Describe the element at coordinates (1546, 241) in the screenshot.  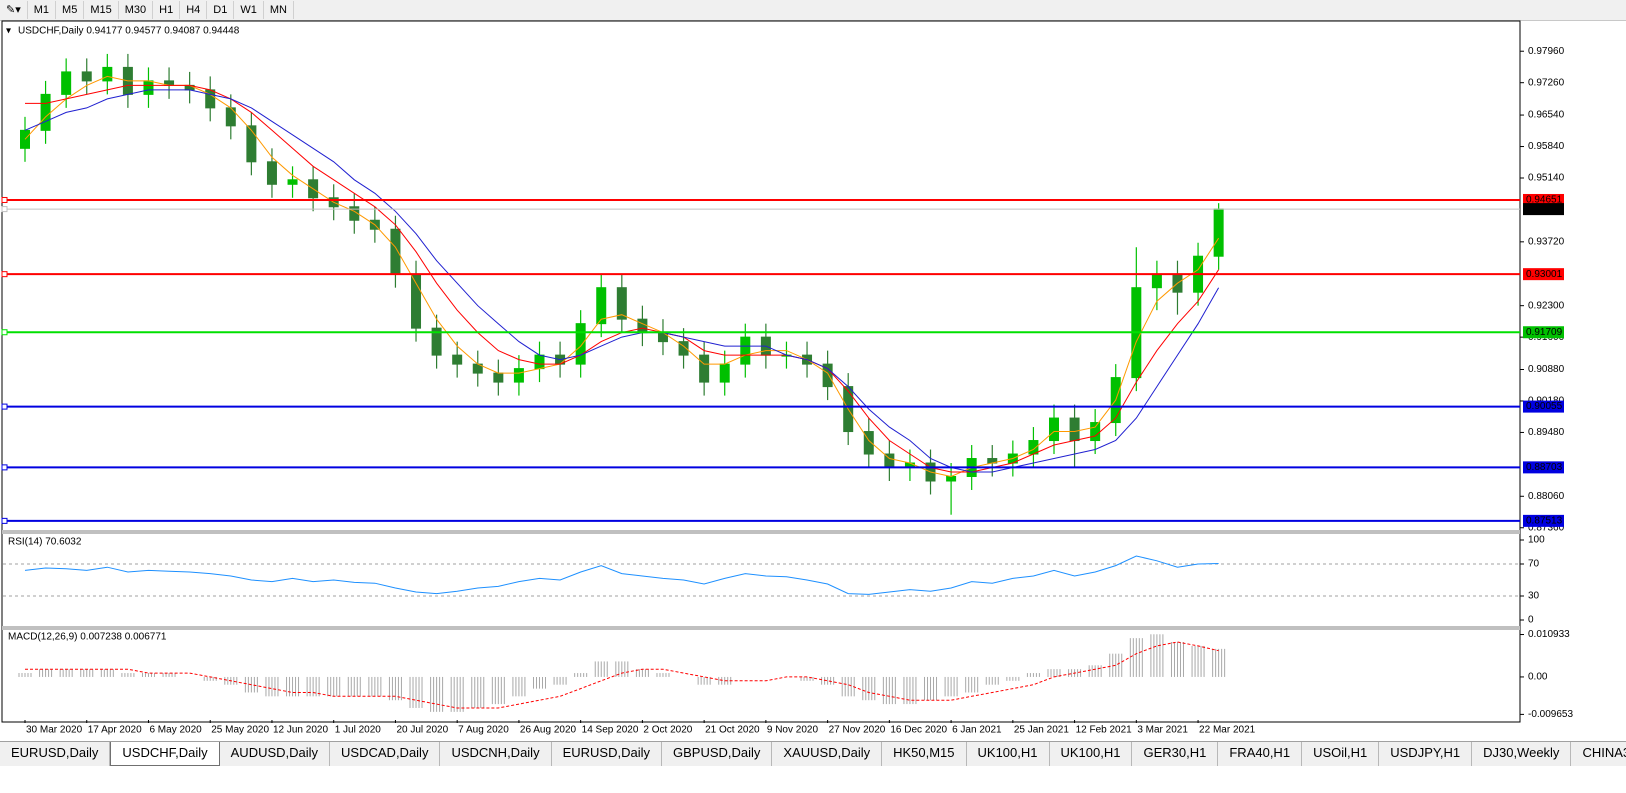
I see `y-tick-label: 0.93720` at that location.